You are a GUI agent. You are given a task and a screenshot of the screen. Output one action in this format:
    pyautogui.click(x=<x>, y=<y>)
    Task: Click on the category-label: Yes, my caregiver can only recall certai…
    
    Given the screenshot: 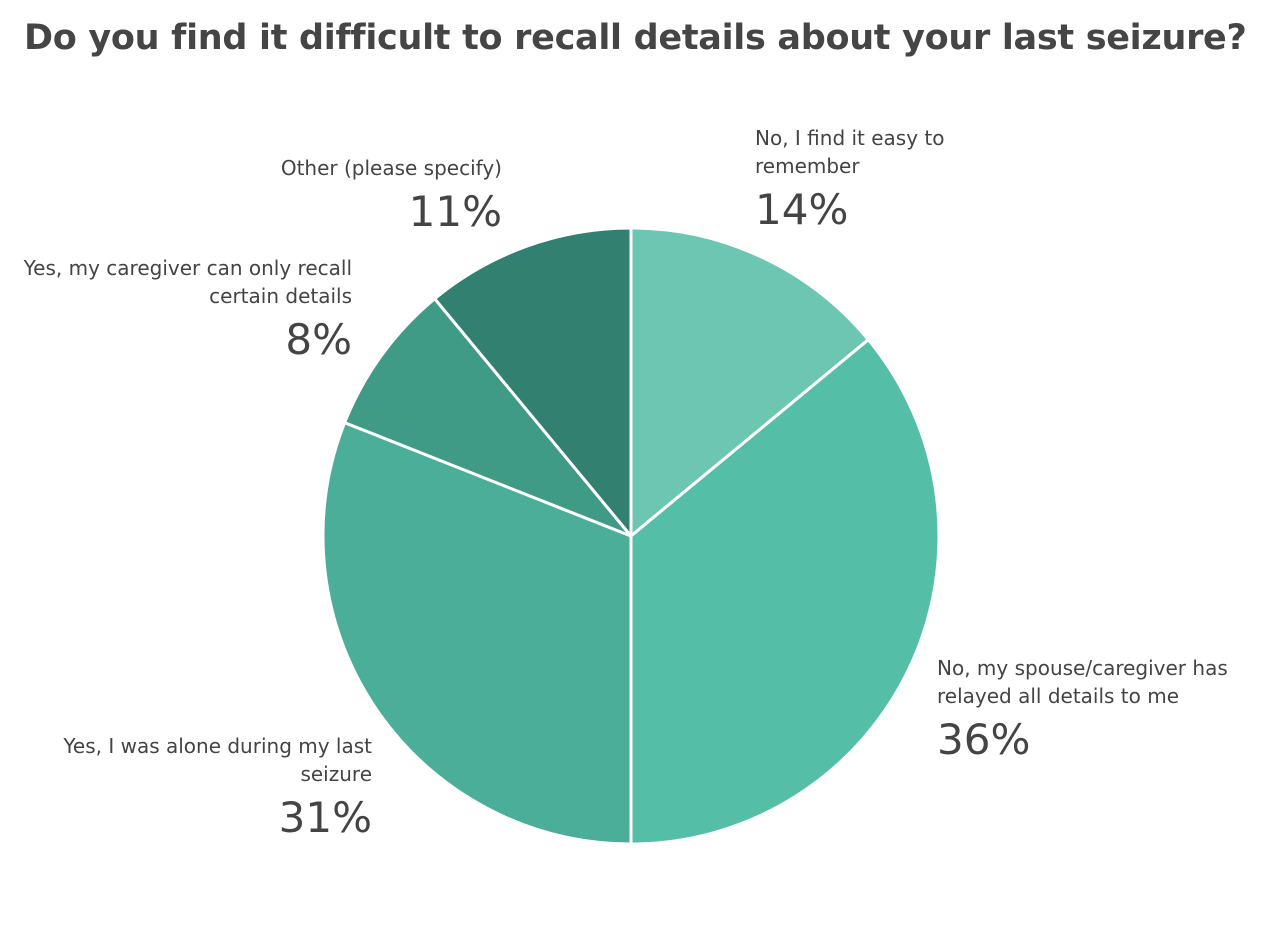 What is the action you would take?
    pyautogui.click(x=187, y=282)
    